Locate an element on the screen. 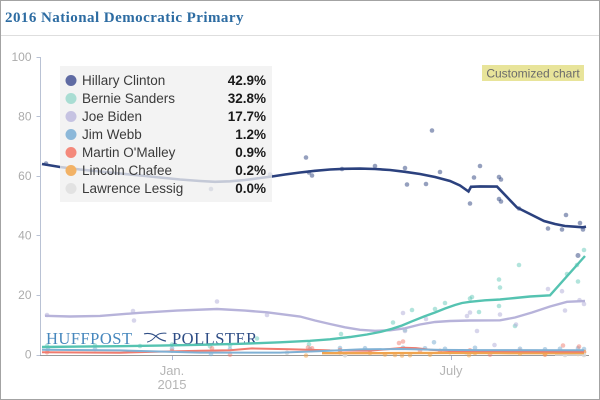 This screenshot has height=400, width=600. svg-text: 17.7% is located at coordinates (247, 116).